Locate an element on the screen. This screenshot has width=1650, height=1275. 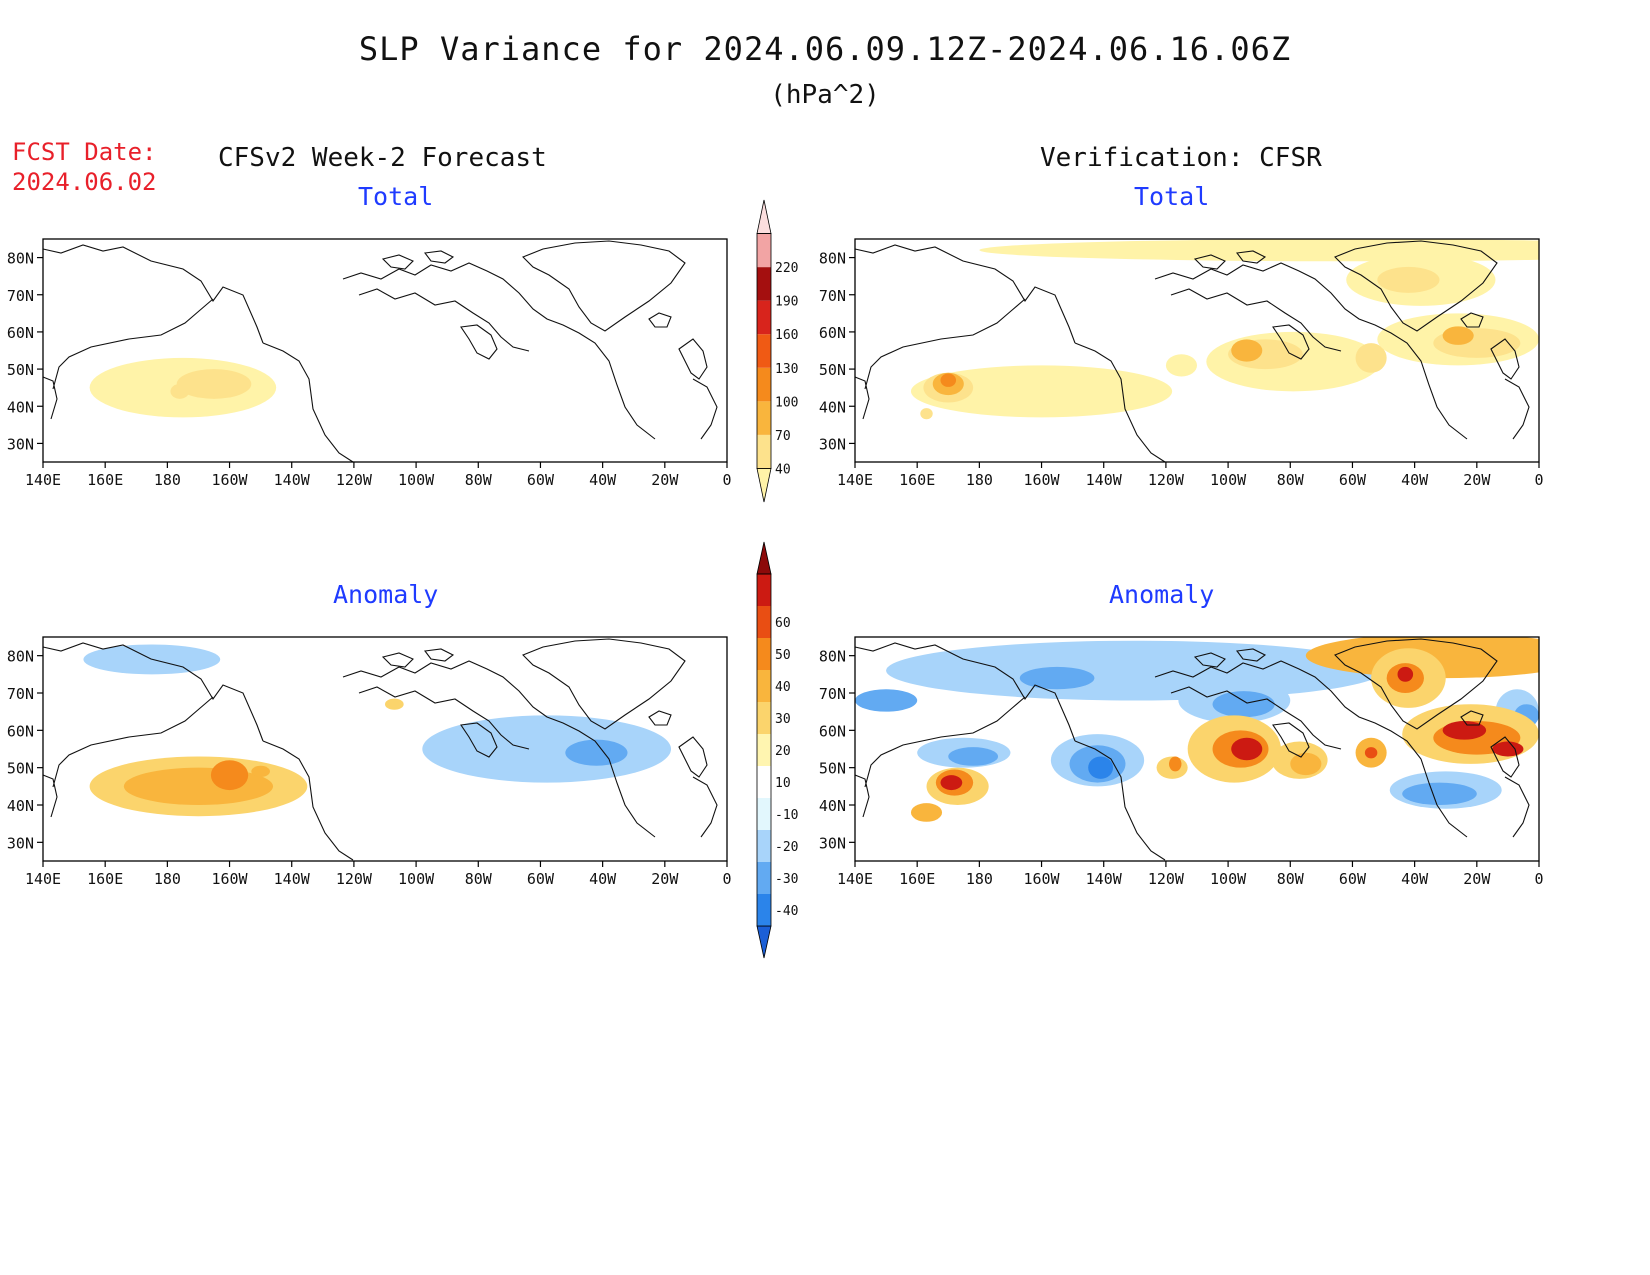
colorbar-outline is located at coordinates (764, 351).